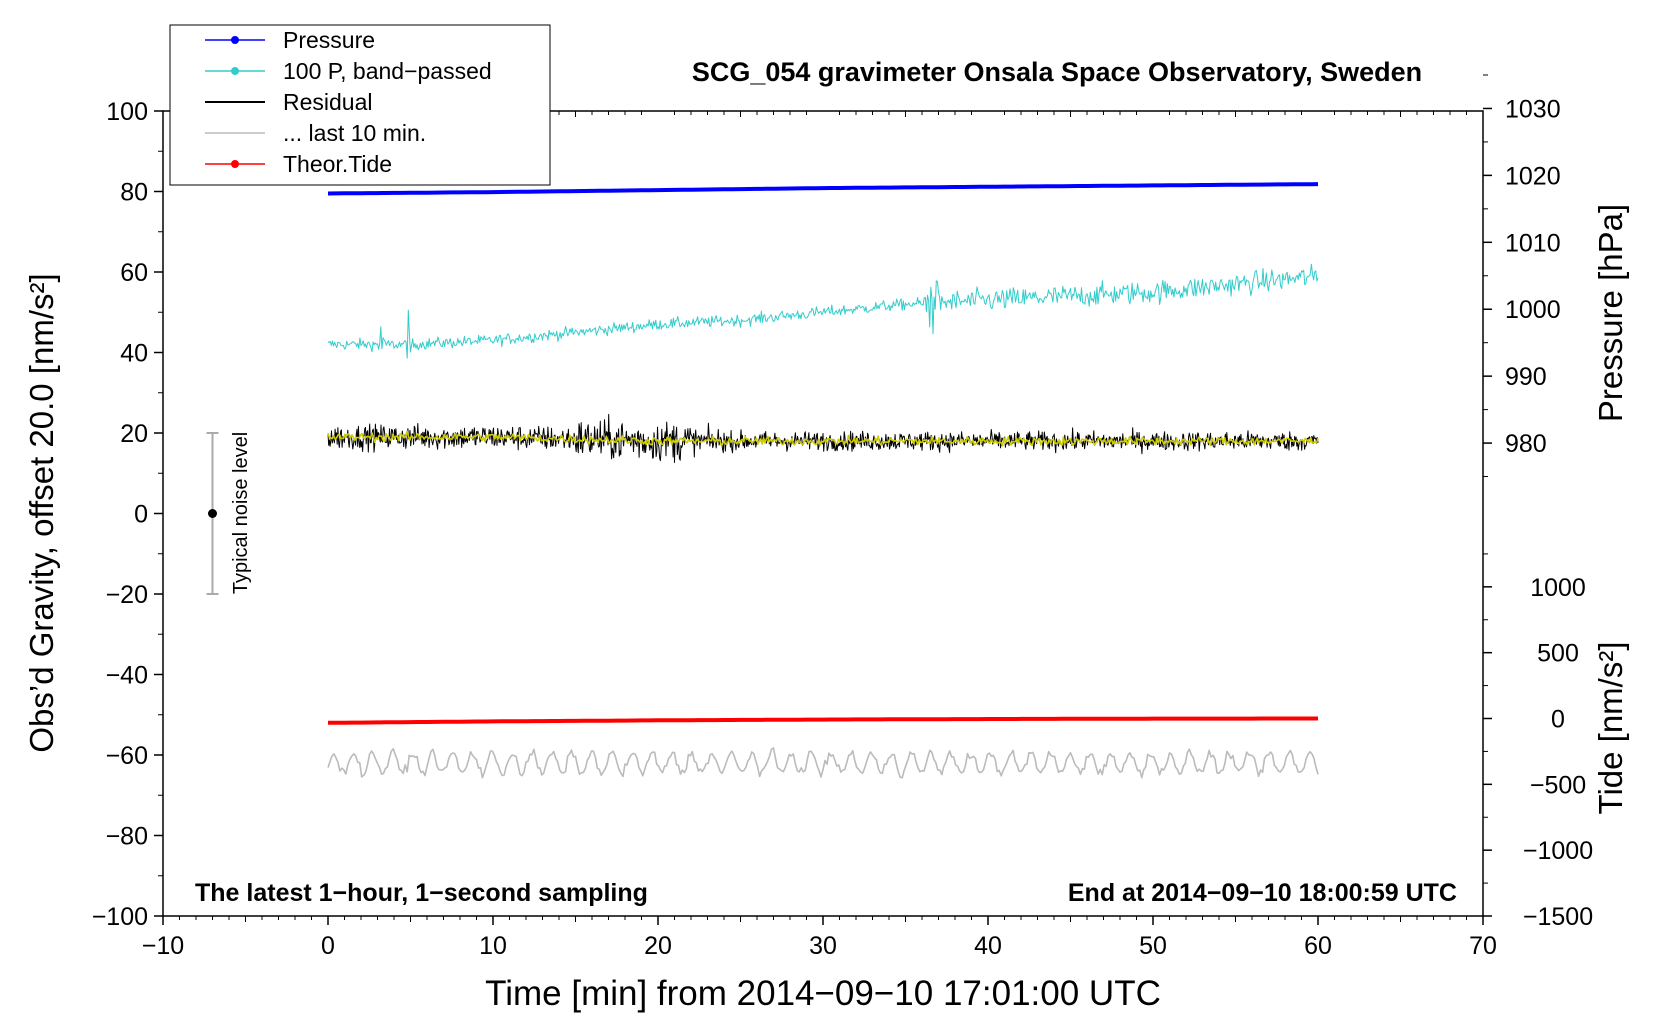  What do you see at coordinates (127, 595) in the screenshot?
I see `y-tick-label: −20` at bounding box center [127, 595].